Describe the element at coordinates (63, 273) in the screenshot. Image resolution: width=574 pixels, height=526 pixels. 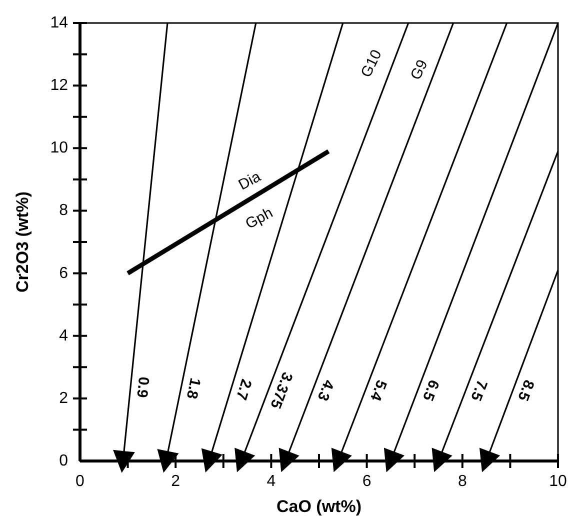
I see `y-tick-label: 6` at that location.